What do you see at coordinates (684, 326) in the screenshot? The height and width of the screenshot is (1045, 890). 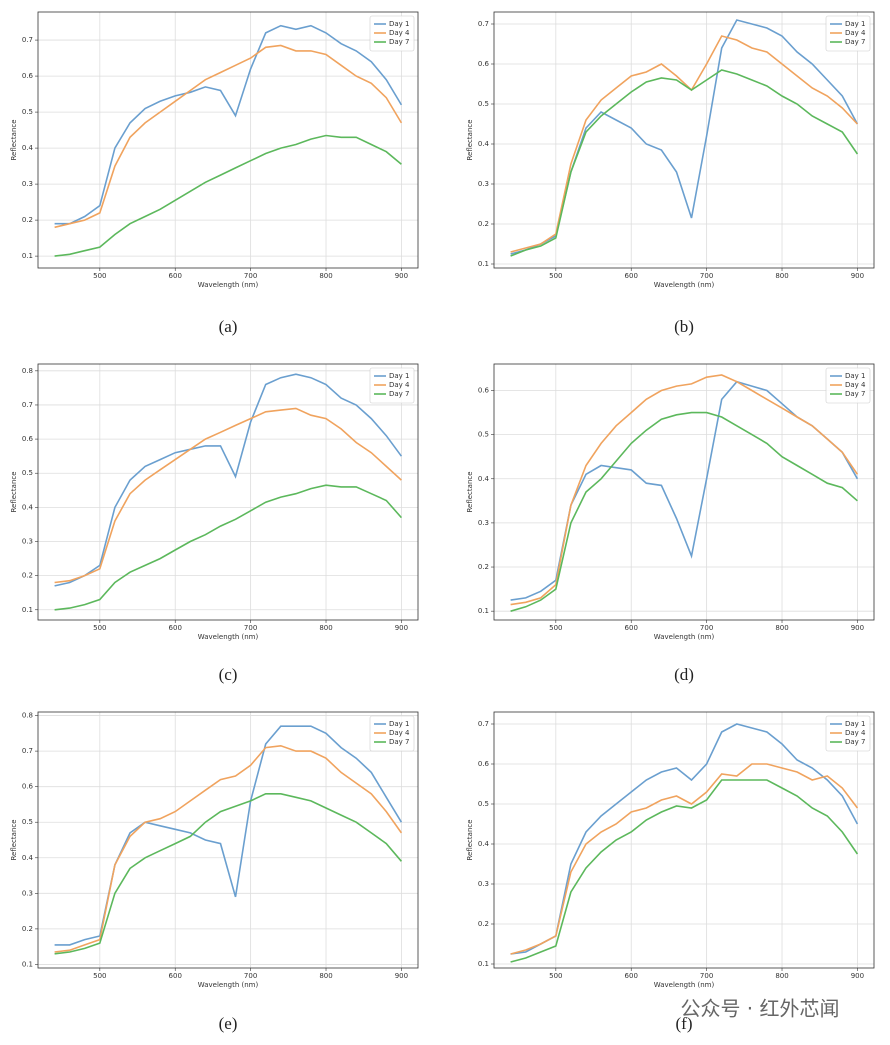 I see `subfigure-caption: (b)` at bounding box center [684, 326].